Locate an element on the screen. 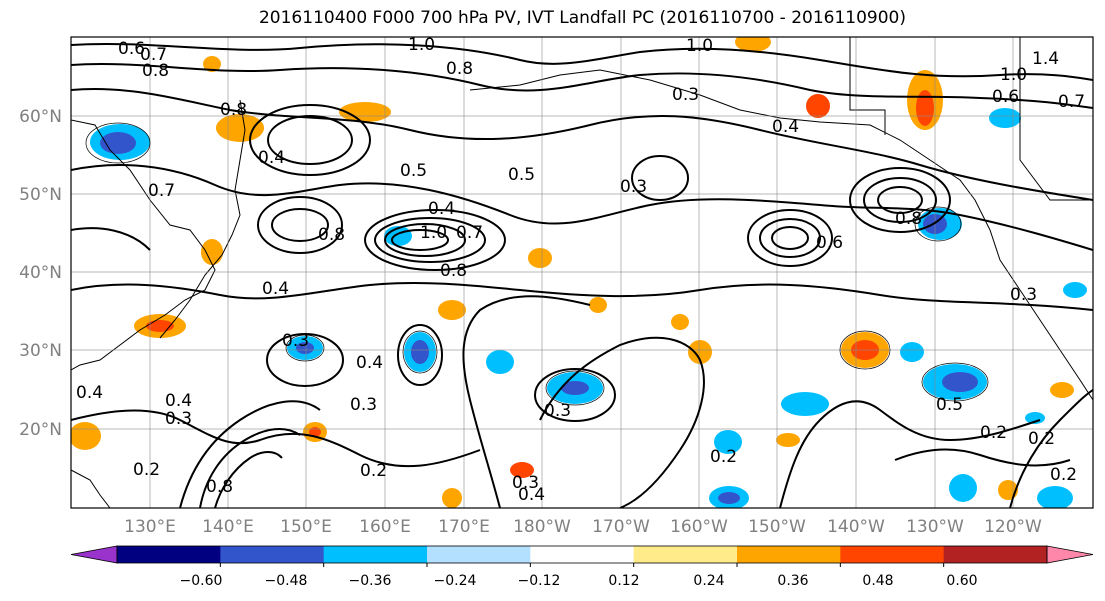 This screenshot has height=601, width=1105. lon-label: 120°W is located at coordinates (1013, 527).